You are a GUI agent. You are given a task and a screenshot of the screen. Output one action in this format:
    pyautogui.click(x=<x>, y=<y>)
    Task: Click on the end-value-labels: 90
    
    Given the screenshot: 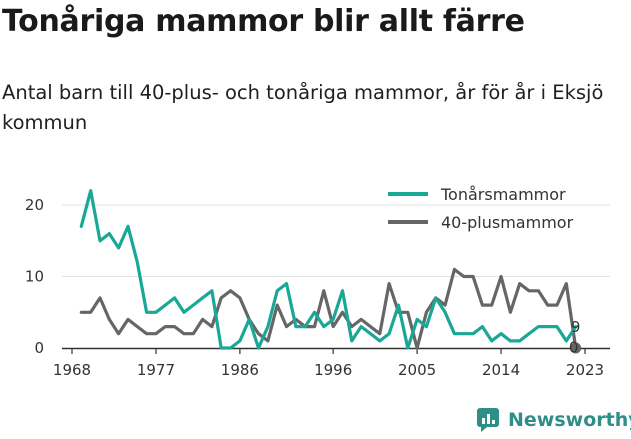 What is the action you would take?
    pyautogui.click(x=575, y=337)
    